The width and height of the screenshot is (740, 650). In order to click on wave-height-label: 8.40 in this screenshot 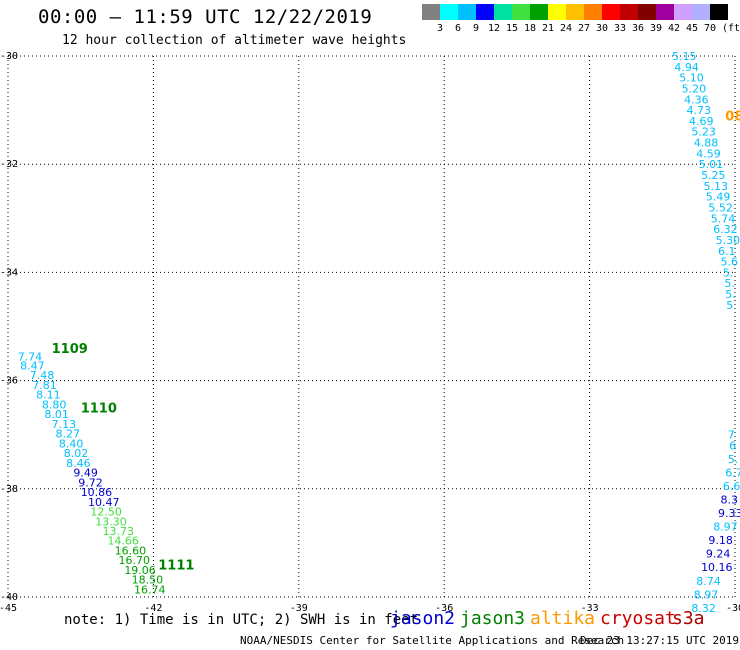, I will do `click(71, 443)`.